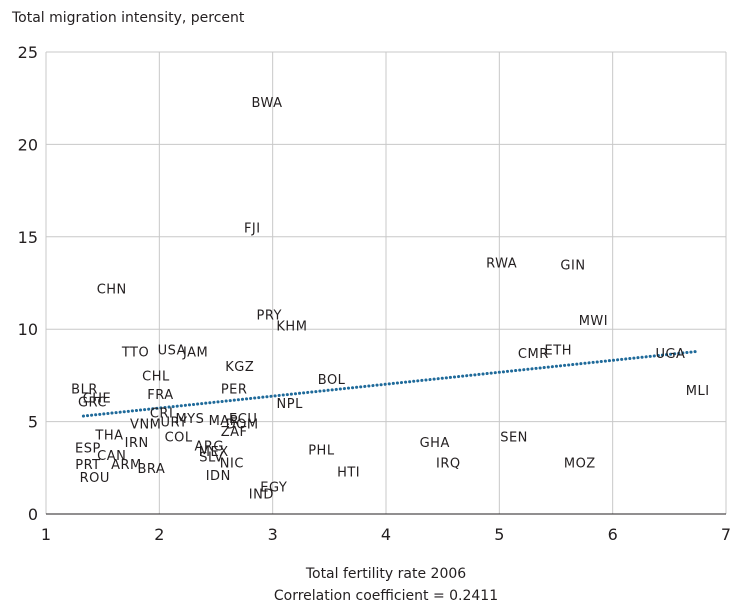  What do you see at coordinates (195, 352) in the screenshot?
I see `point-label: JAM` at bounding box center [195, 352].